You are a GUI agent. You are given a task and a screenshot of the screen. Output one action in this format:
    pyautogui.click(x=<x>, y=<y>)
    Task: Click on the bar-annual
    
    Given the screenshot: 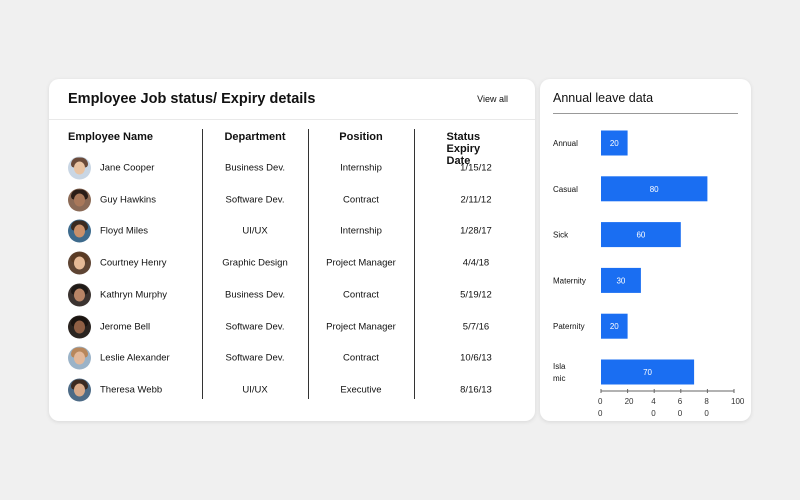 What is the action you would take?
    pyautogui.click(x=614, y=143)
    